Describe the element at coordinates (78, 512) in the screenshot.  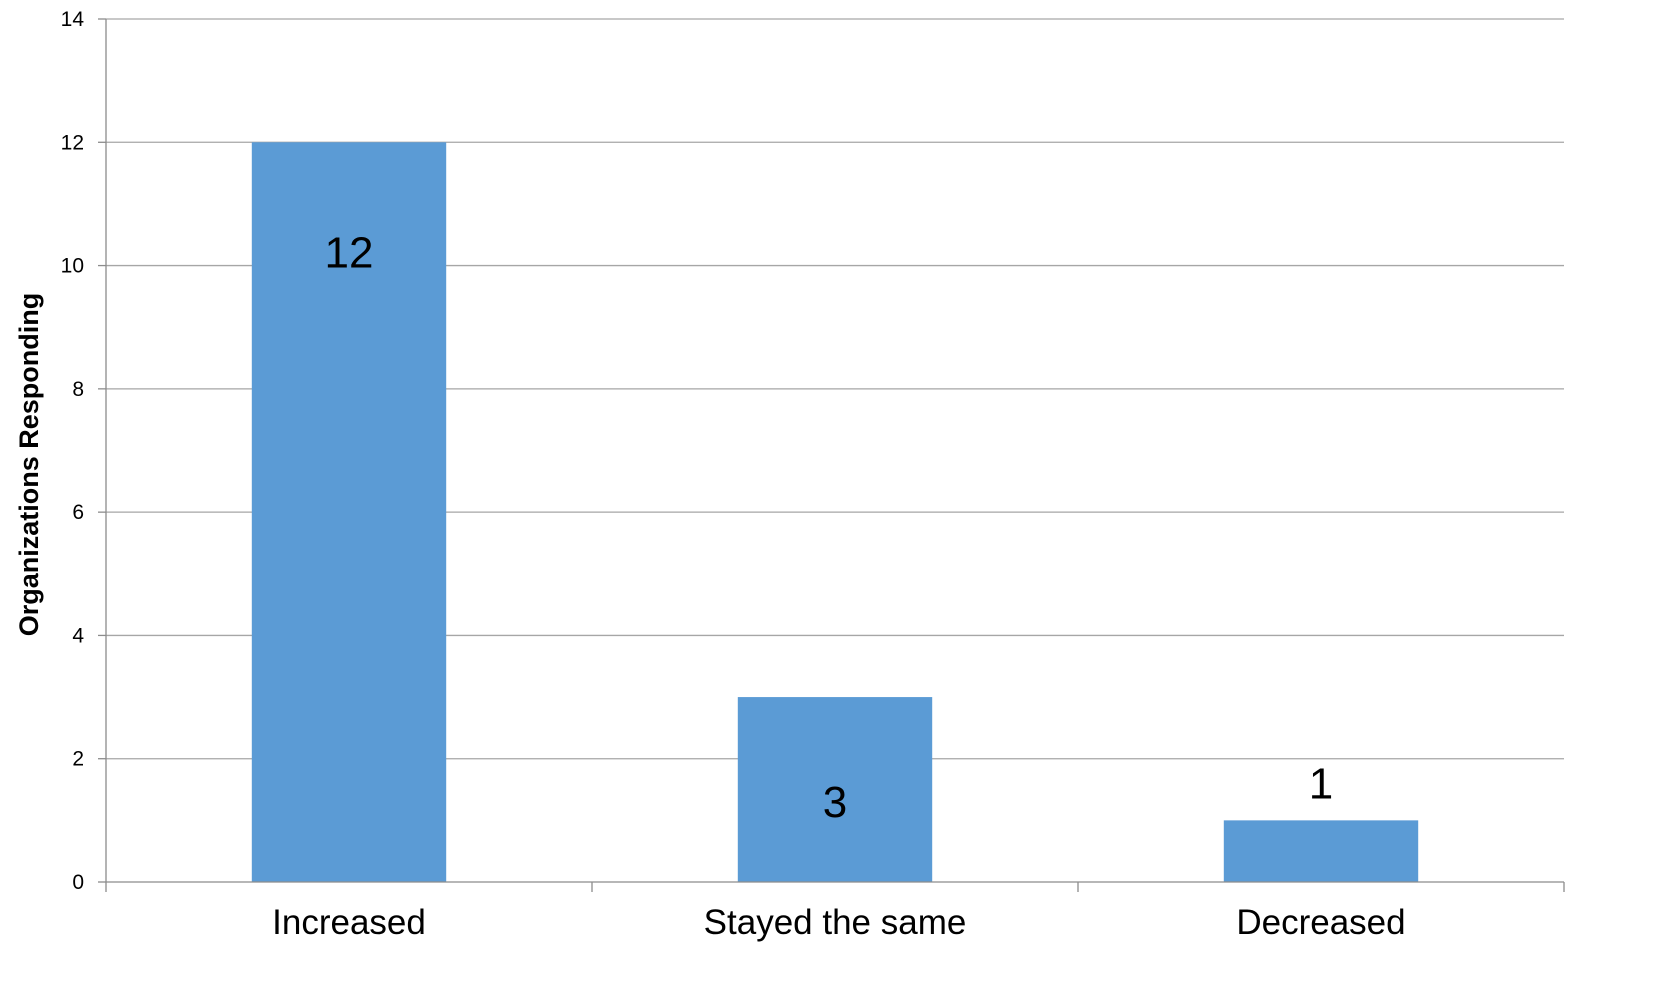
I see `y-tick-label: 6` at that location.